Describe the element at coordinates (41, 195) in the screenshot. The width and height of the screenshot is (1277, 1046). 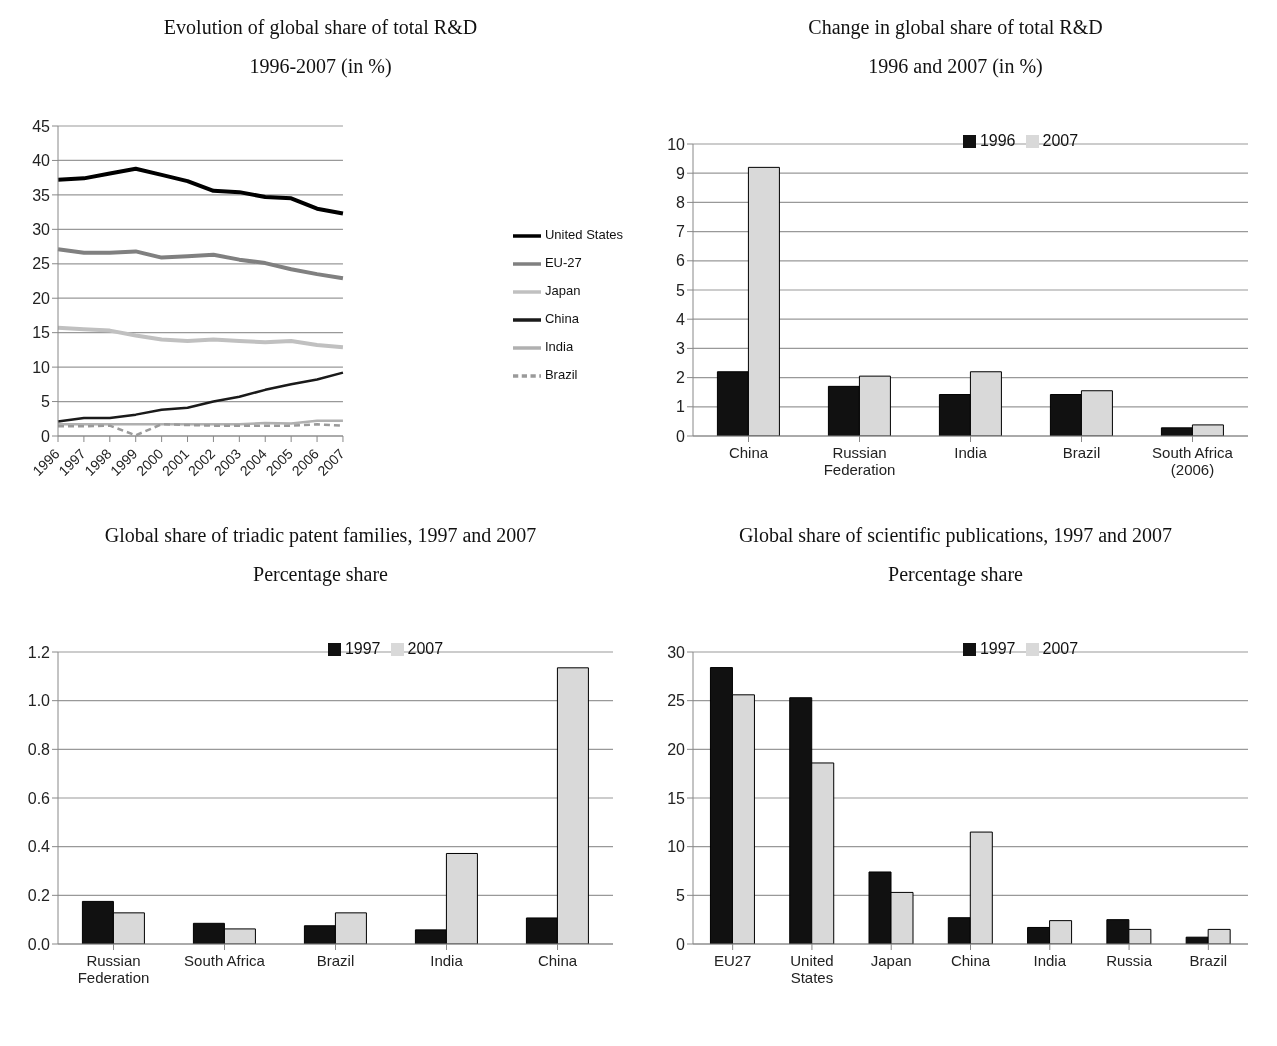
I see `y-tick-label: 35` at that location.